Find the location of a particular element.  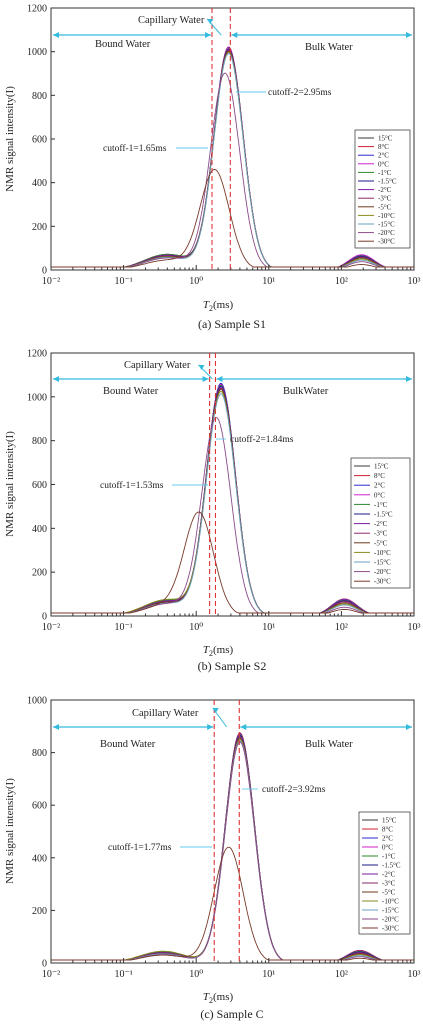

panel-a-region-bulk-label: Bulk Water is located at coordinates (329, 47).